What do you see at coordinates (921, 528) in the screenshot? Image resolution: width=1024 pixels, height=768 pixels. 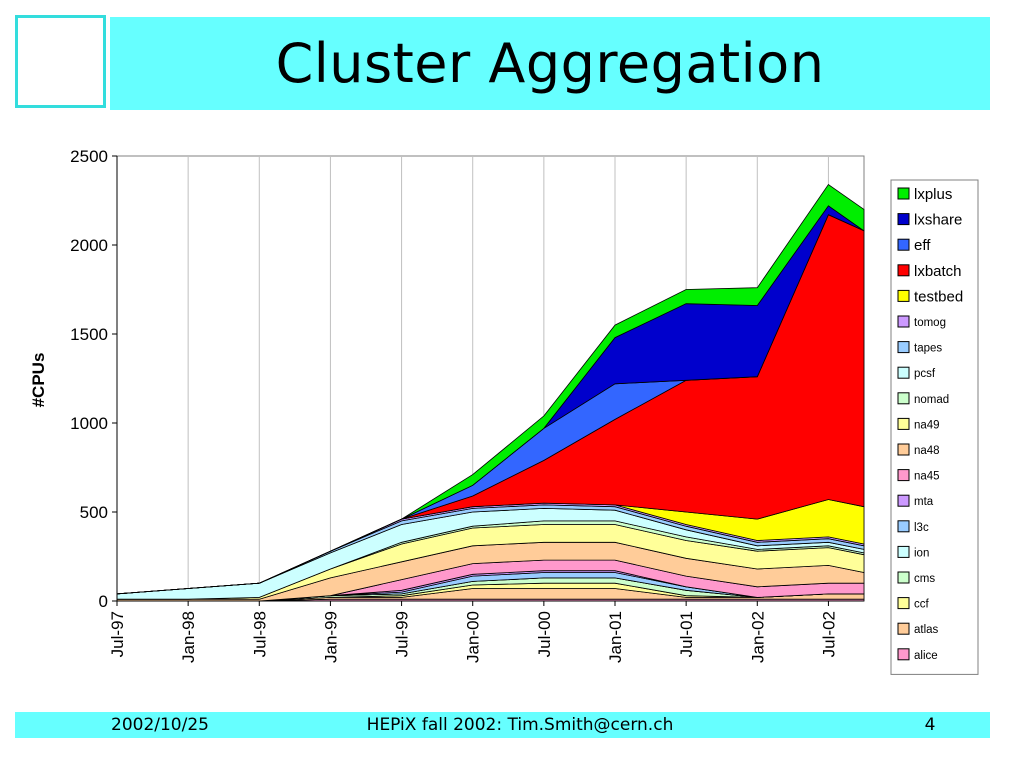 I see `legend-label-l3c: l3c` at bounding box center [921, 528].